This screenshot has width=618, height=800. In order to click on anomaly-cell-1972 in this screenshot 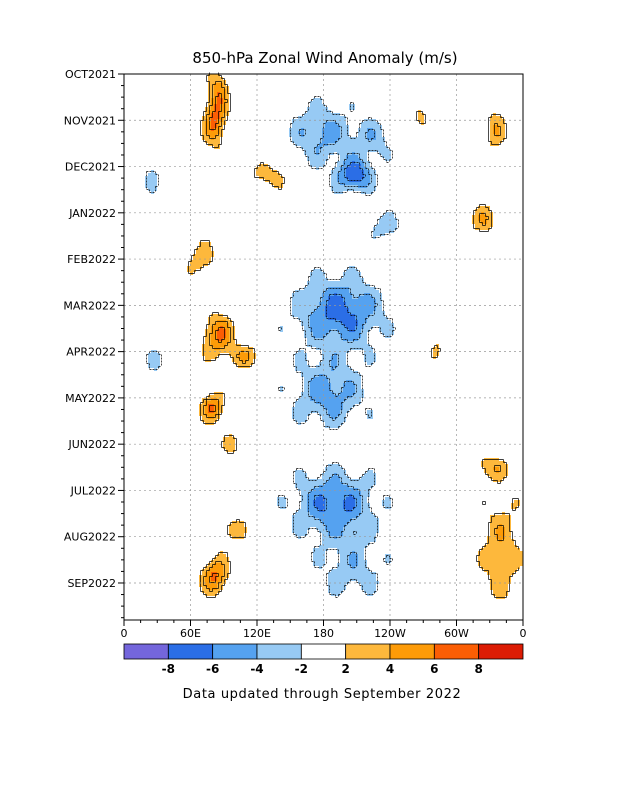, I will do `click(344, 366)`.